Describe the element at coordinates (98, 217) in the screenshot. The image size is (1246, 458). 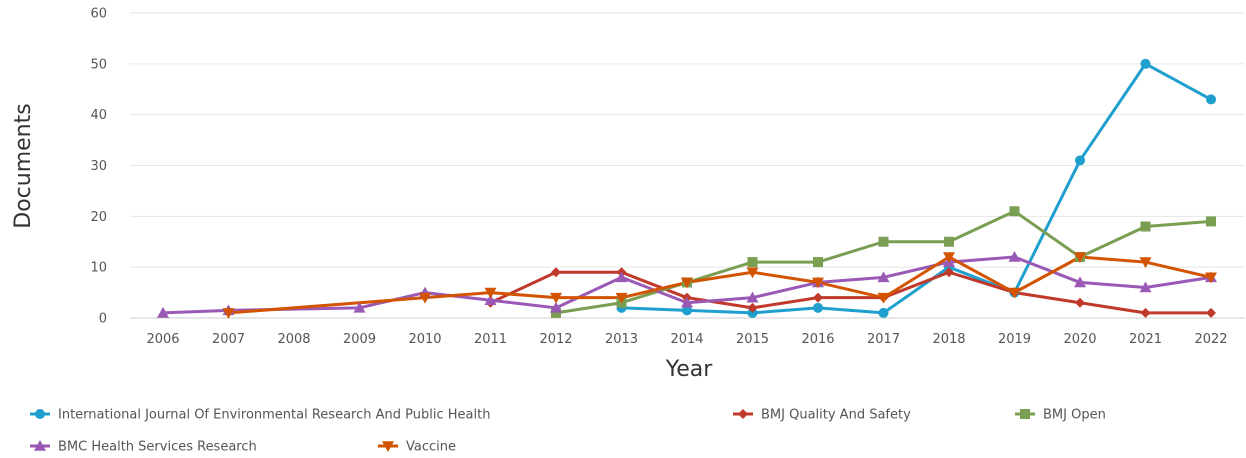
I see `y-tick-label: 20` at that location.